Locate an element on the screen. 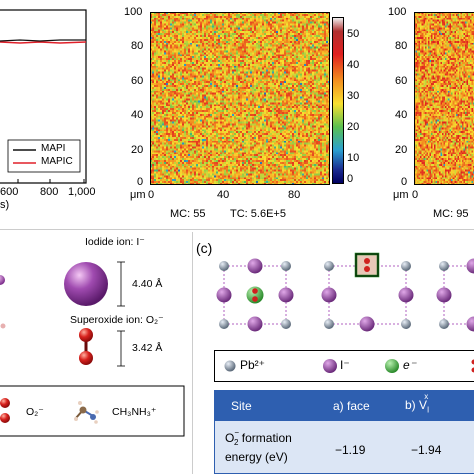 The width and height of the screenshot is (474, 474). value-face: −1.19 is located at coordinates (350, 450).